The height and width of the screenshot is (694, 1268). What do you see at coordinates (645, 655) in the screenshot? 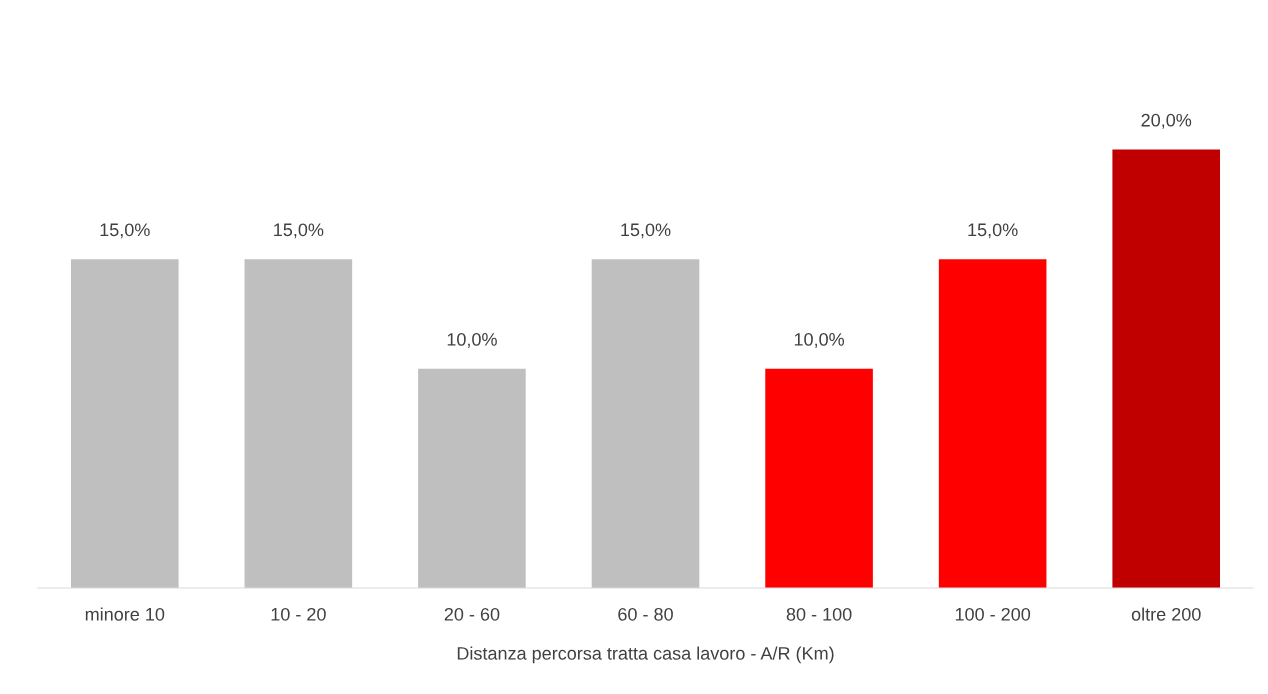
I see `x-axis-title: Distanza percorsa tratta casa lavoro - A/R (Km)` at bounding box center [645, 655].